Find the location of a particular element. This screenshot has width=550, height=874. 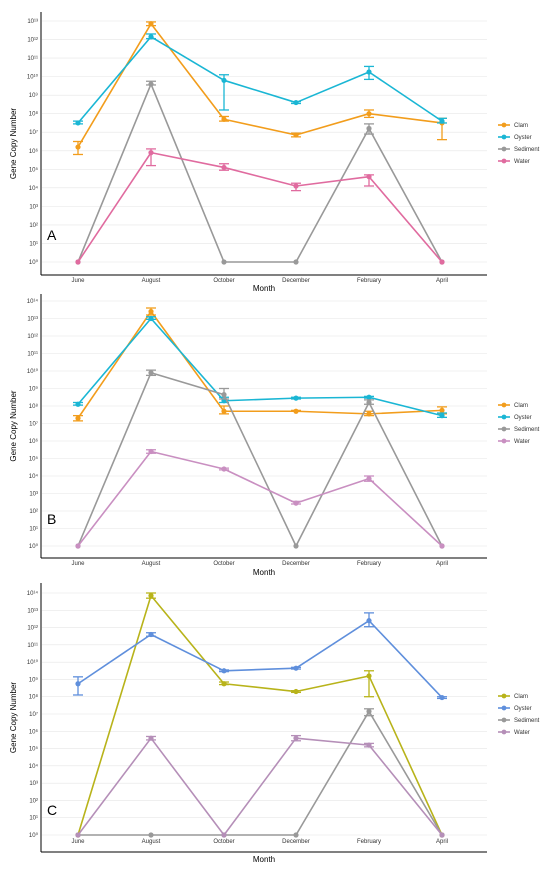

y-tick-label: 10¹⁰ is located at coordinates (33, 662).